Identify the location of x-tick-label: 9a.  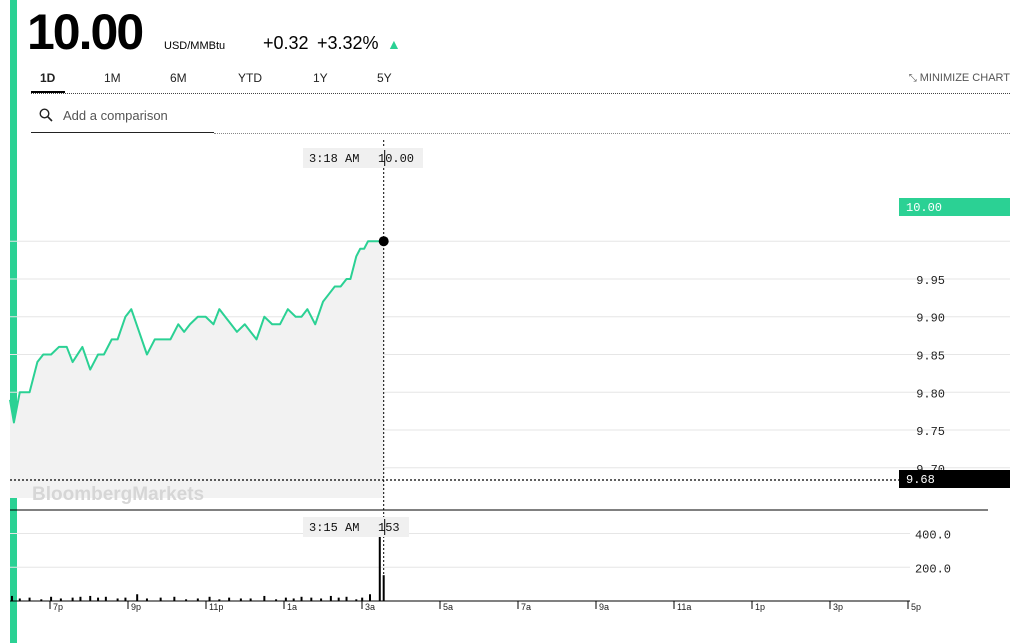
(604, 607).